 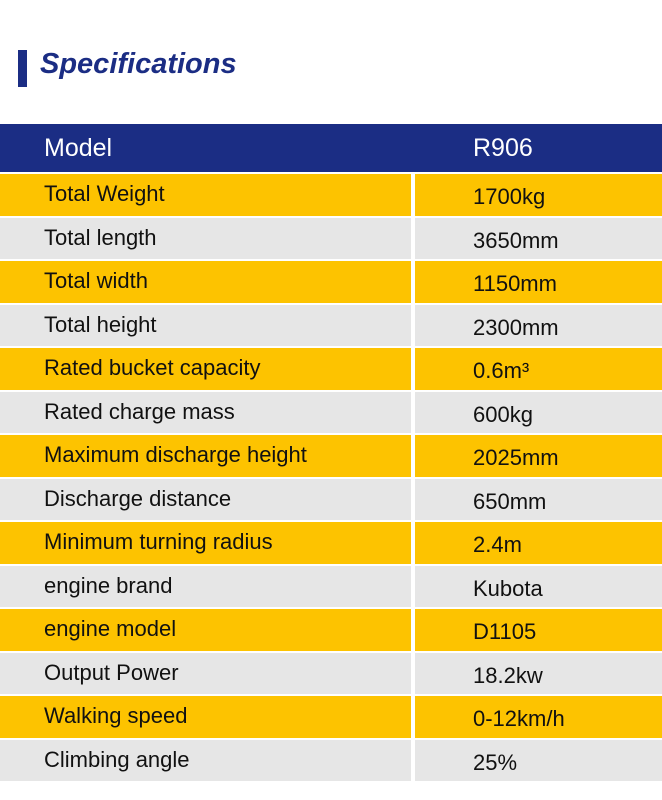 I want to click on spec-label: Discharge distance, so click(x=205, y=499).